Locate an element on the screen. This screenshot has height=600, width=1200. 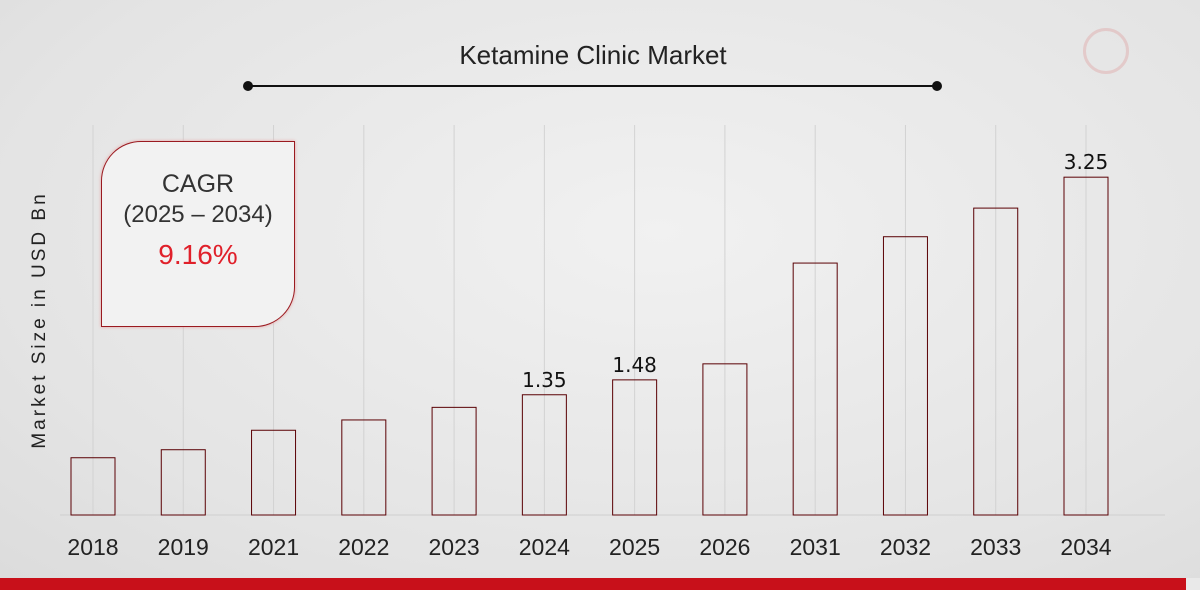
title-line-dot-right is located at coordinates (937, 86).